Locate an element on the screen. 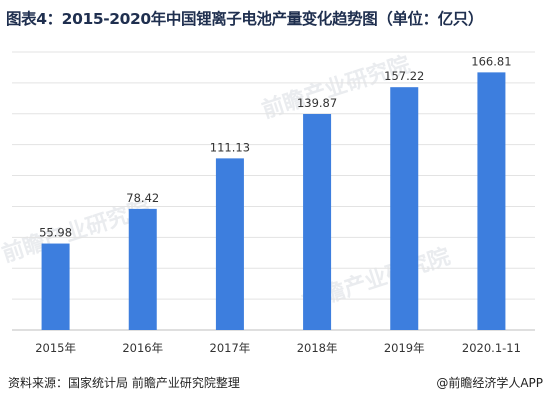  value-label: 111.13 is located at coordinates (230, 147).